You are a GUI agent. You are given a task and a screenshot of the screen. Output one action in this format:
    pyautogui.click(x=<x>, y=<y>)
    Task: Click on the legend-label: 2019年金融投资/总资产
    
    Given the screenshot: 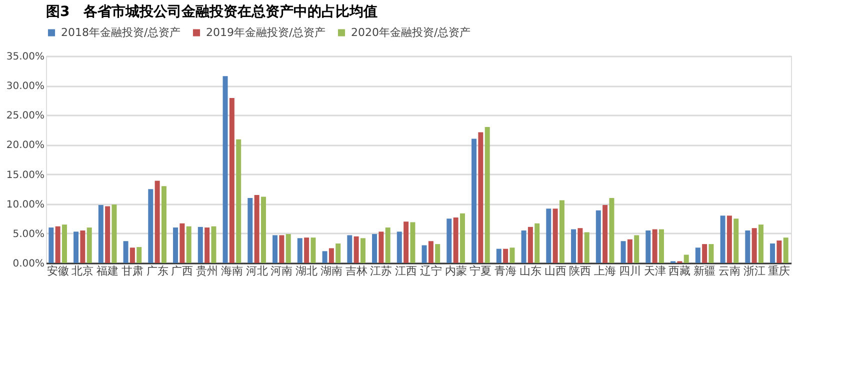 What is the action you would take?
    pyautogui.click(x=266, y=32)
    